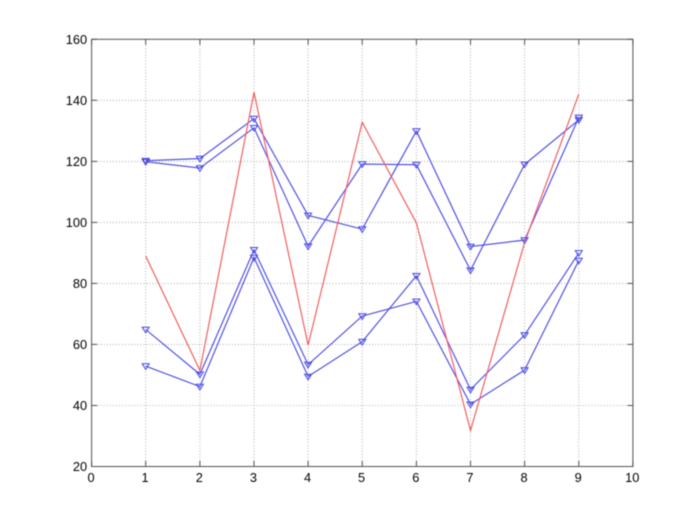 The image size is (700, 525). What do you see at coordinates (80, 405) in the screenshot?
I see `svg-text: 40` at bounding box center [80, 405].